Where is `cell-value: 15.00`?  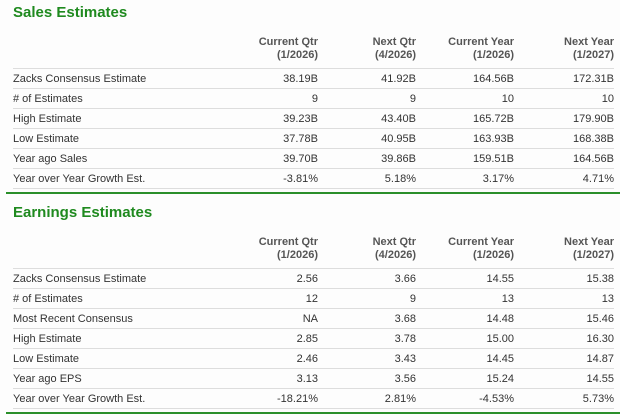
cell-value: 15.00 is located at coordinates (465, 338).